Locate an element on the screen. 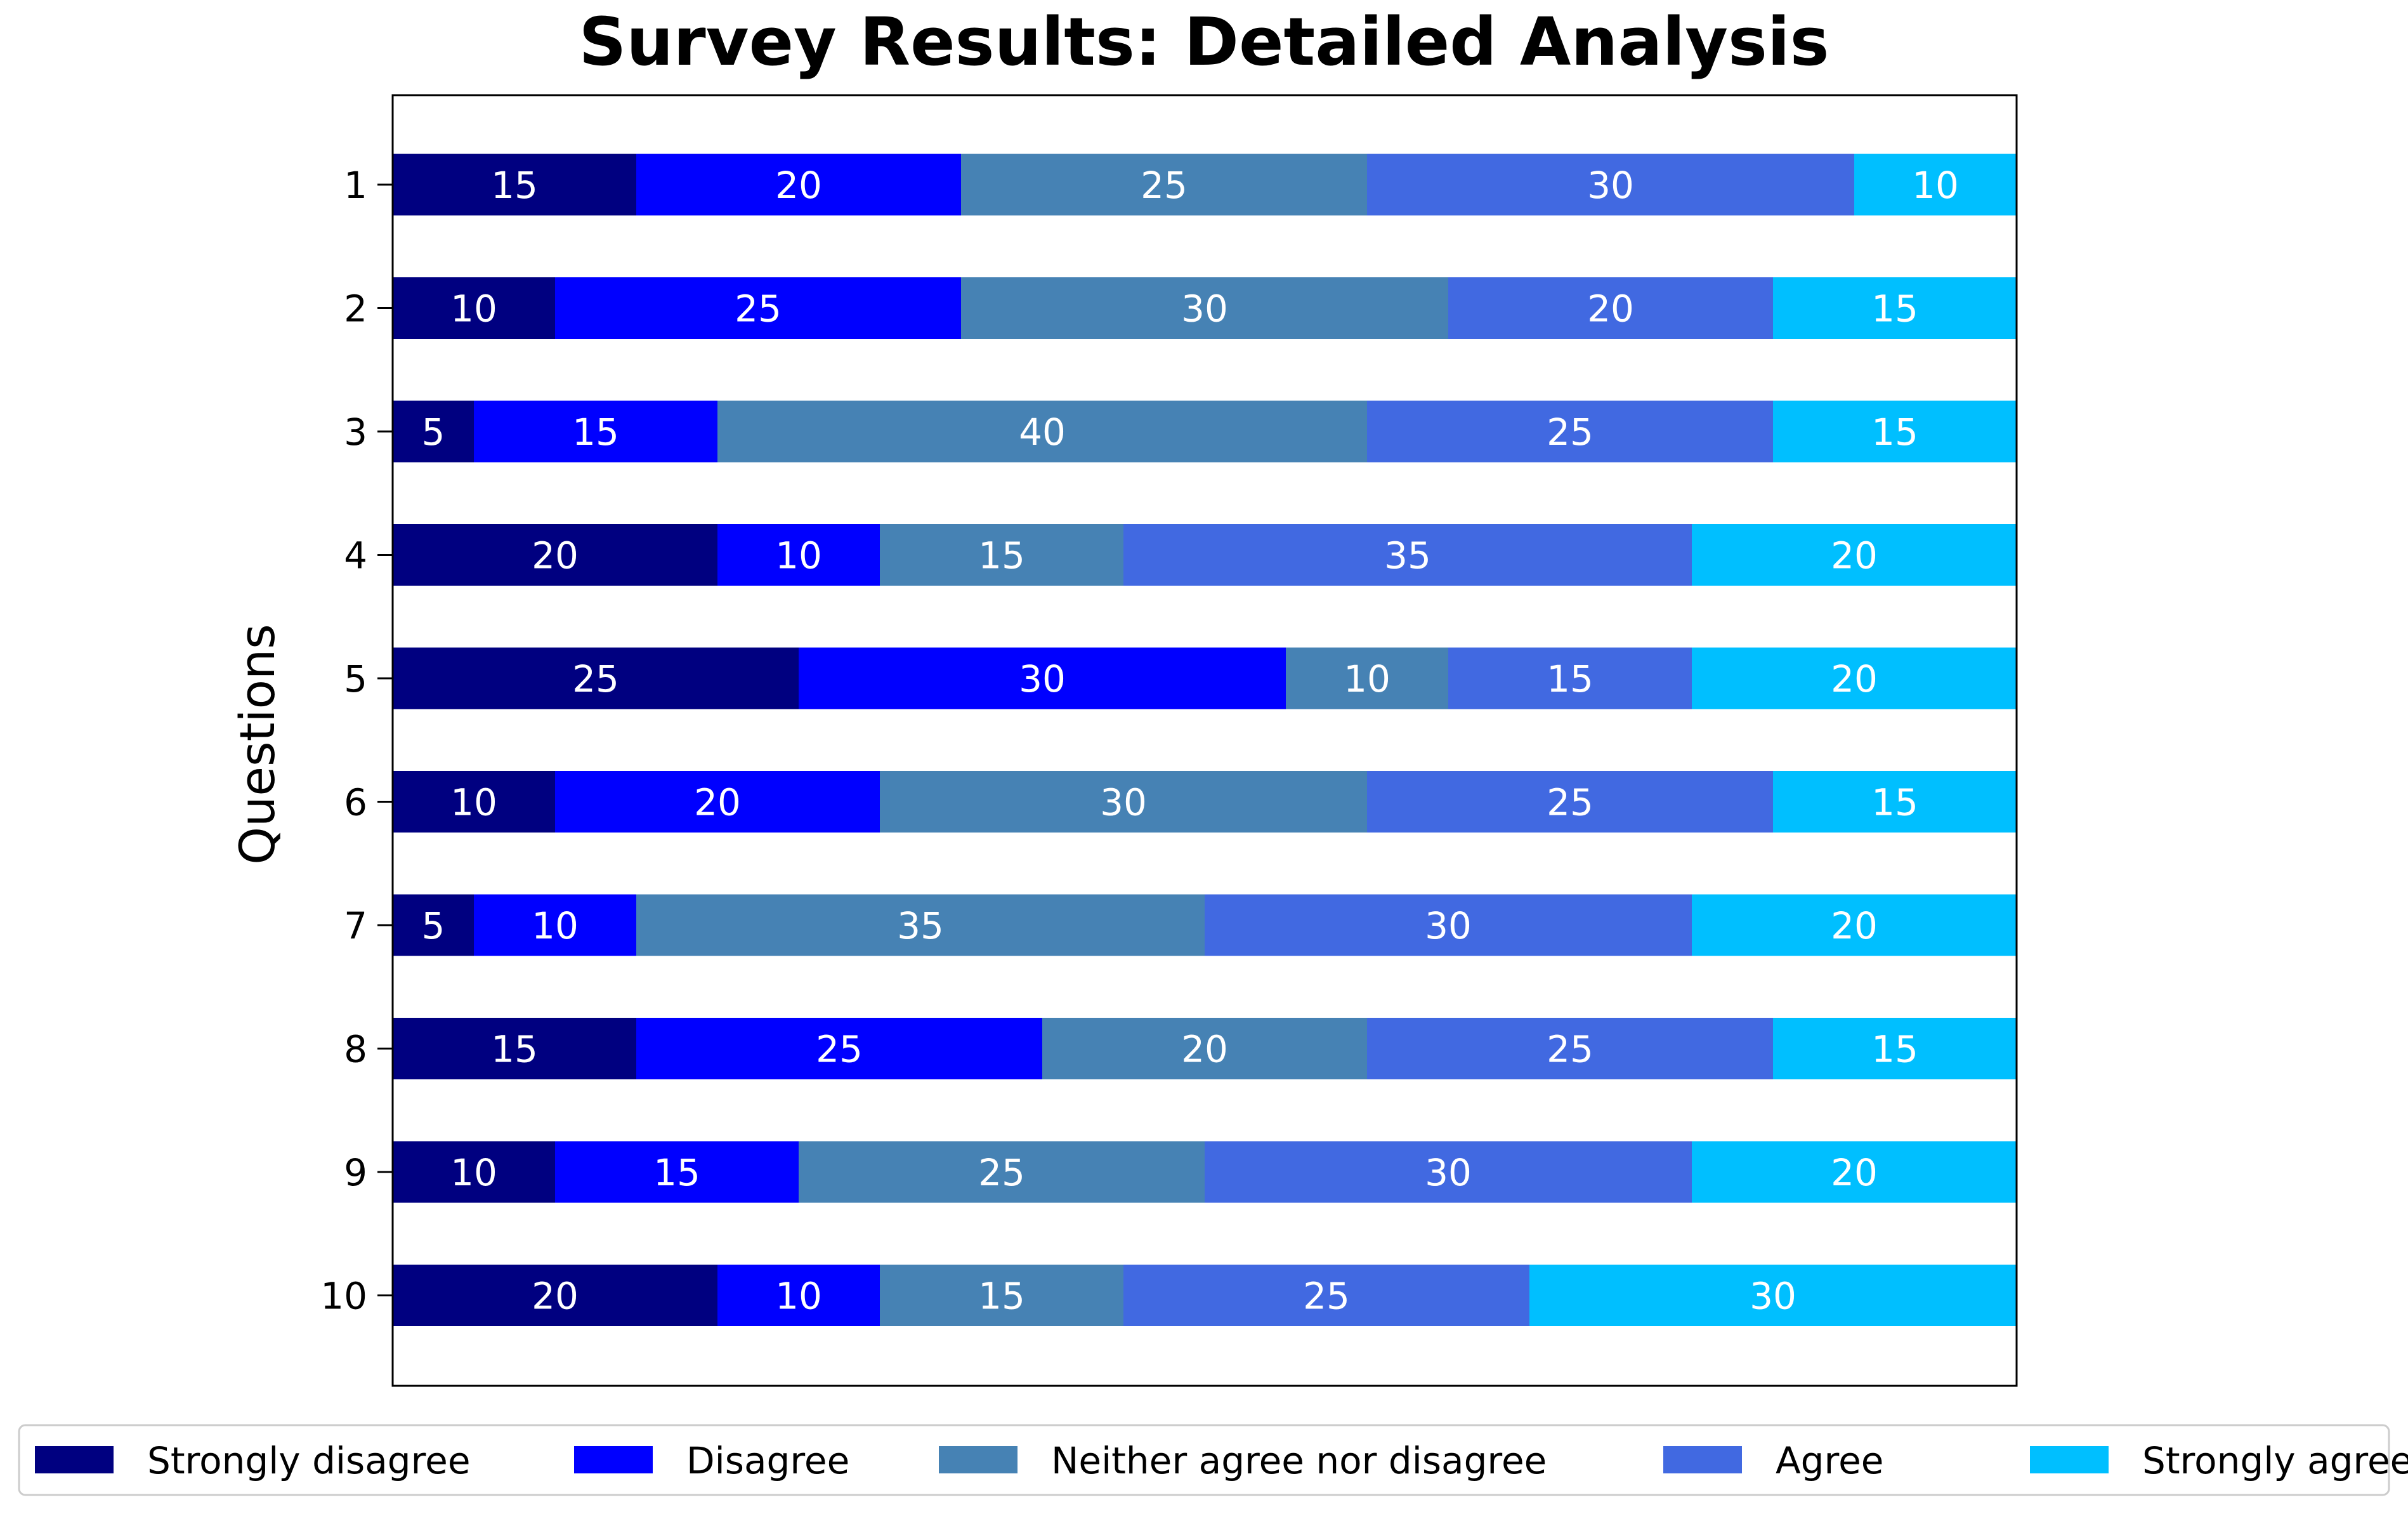 This screenshot has height=1514, width=2408. bar-q4-s3 is located at coordinates (1001, 555).